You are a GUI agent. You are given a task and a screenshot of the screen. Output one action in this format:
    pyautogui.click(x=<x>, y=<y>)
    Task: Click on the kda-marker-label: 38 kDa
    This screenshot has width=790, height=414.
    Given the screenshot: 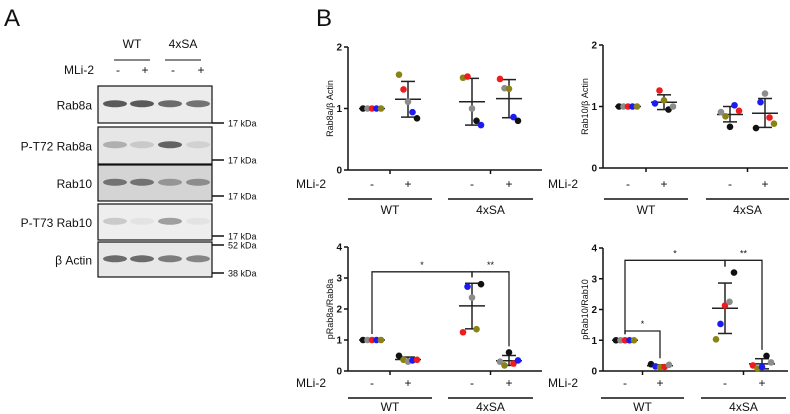 What is the action you would take?
    pyautogui.click(x=242, y=274)
    